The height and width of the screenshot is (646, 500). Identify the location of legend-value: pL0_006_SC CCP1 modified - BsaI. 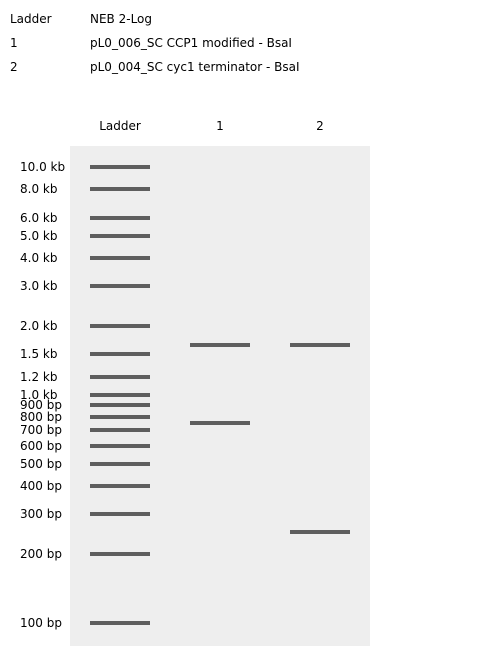
(191, 43).